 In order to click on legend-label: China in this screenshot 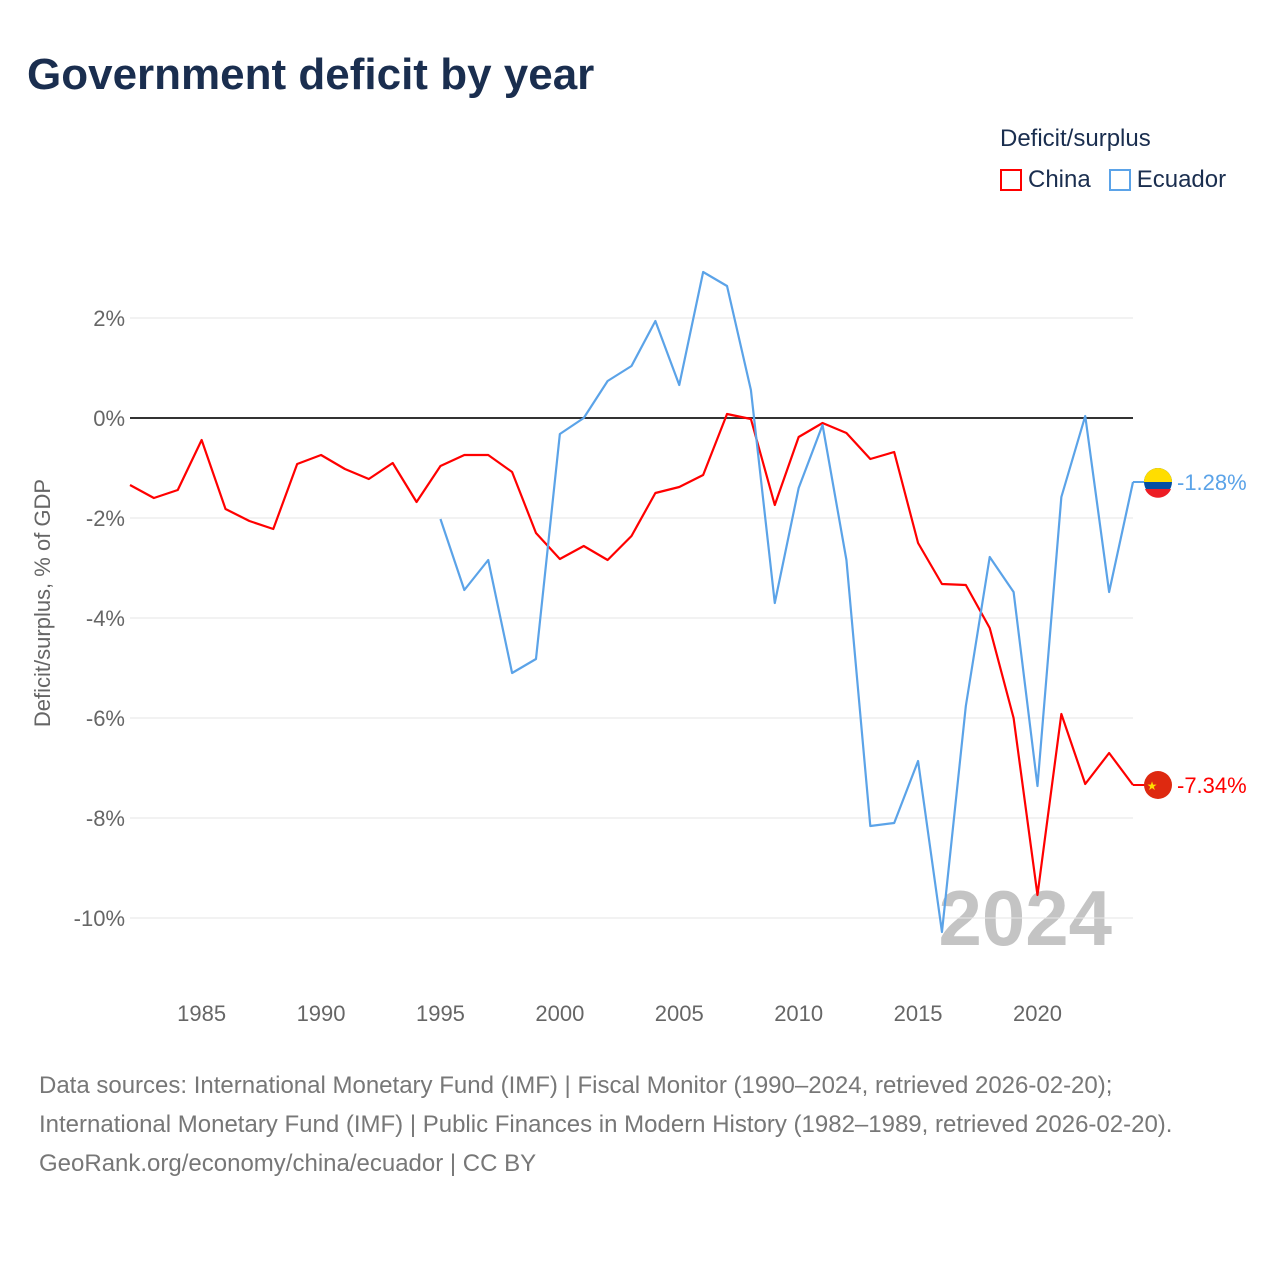, I will do `click(1059, 179)`.